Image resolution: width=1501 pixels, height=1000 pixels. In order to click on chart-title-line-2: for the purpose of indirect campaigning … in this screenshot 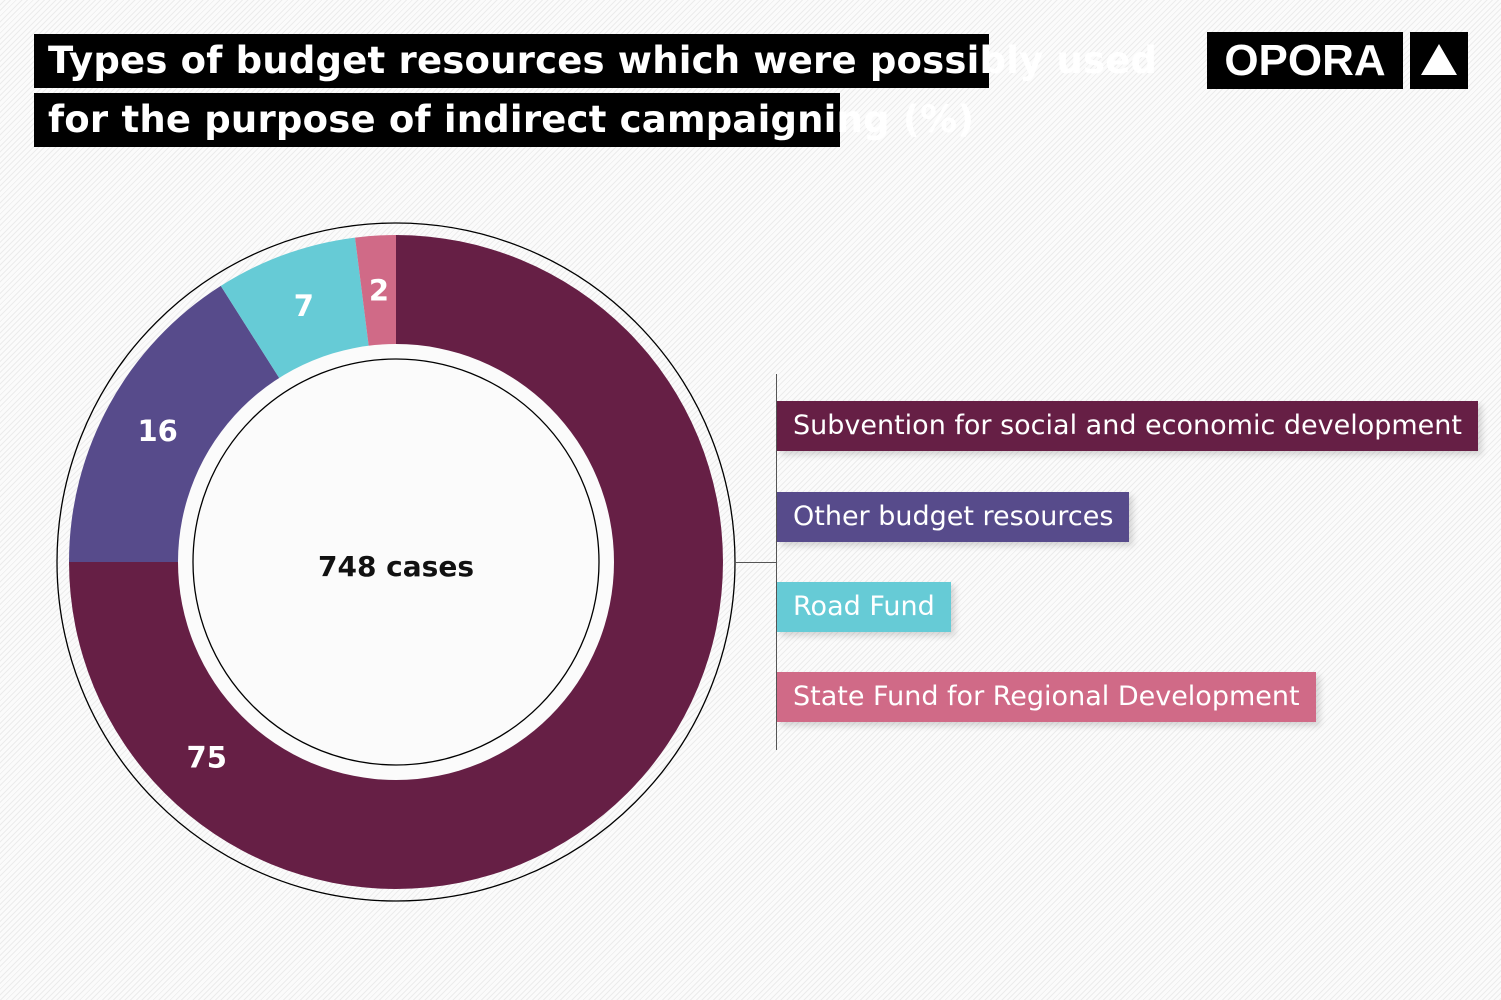, I will do `click(504, 120)`.